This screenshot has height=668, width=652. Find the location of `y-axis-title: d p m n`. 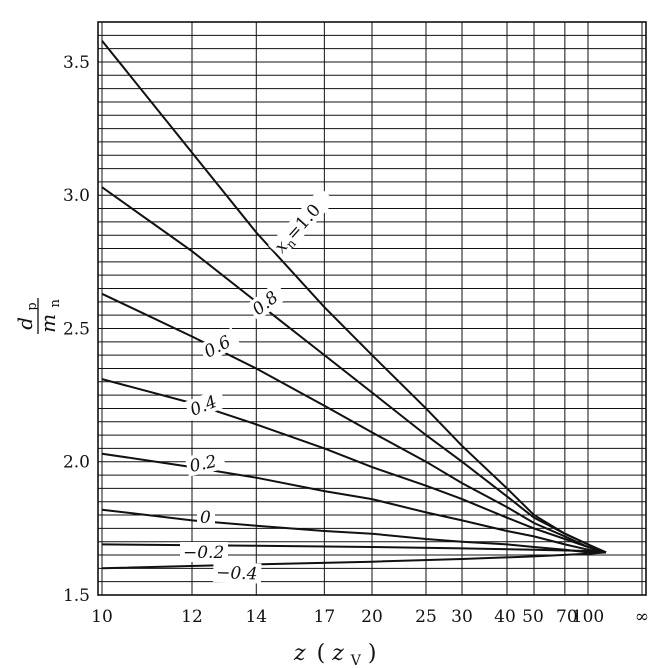

y-axis-title: d p m n is located at coordinates (38, 316).